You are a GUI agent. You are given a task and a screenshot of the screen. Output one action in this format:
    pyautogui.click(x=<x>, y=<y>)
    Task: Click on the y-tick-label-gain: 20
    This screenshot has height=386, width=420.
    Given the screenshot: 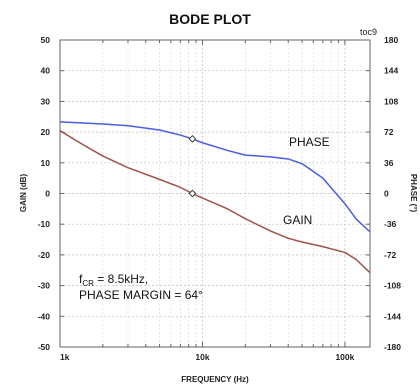 What is the action you would take?
    pyautogui.click(x=46, y=132)
    